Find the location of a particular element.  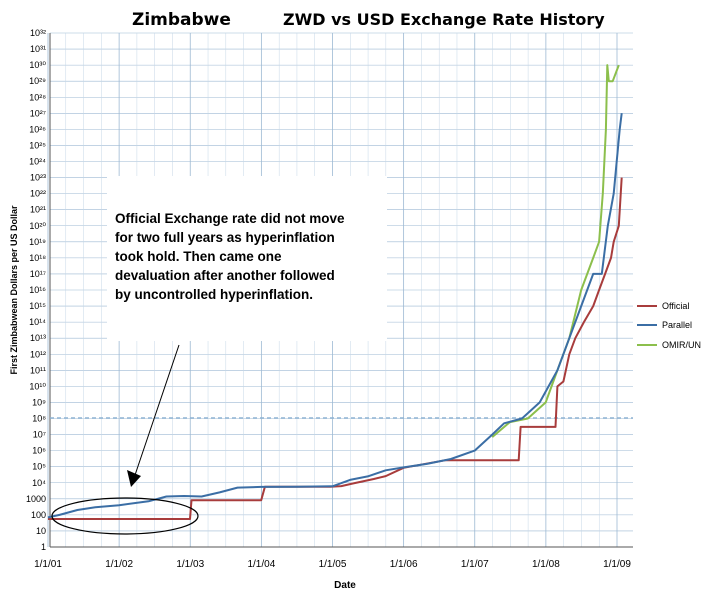

y-tick-label: 10¹⁶ is located at coordinates (37, 290).